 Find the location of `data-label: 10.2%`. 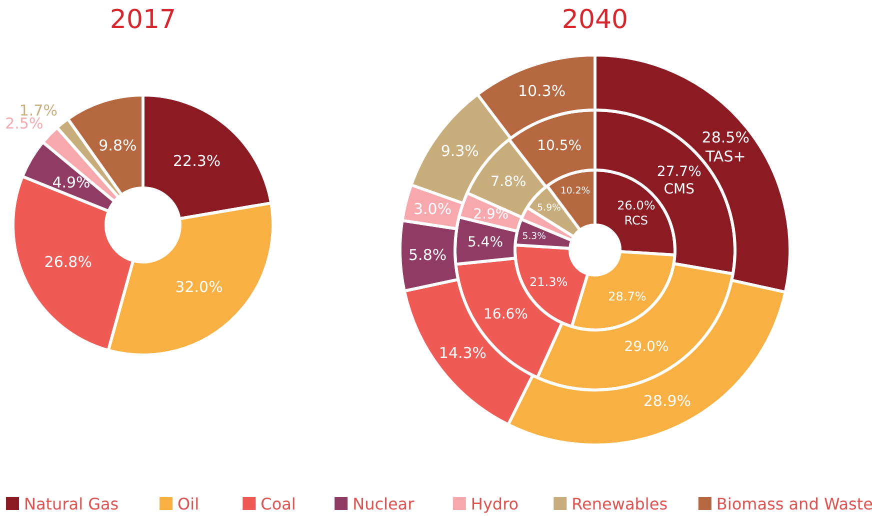

data-label: 10.2% is located at coordinates (575, 190).